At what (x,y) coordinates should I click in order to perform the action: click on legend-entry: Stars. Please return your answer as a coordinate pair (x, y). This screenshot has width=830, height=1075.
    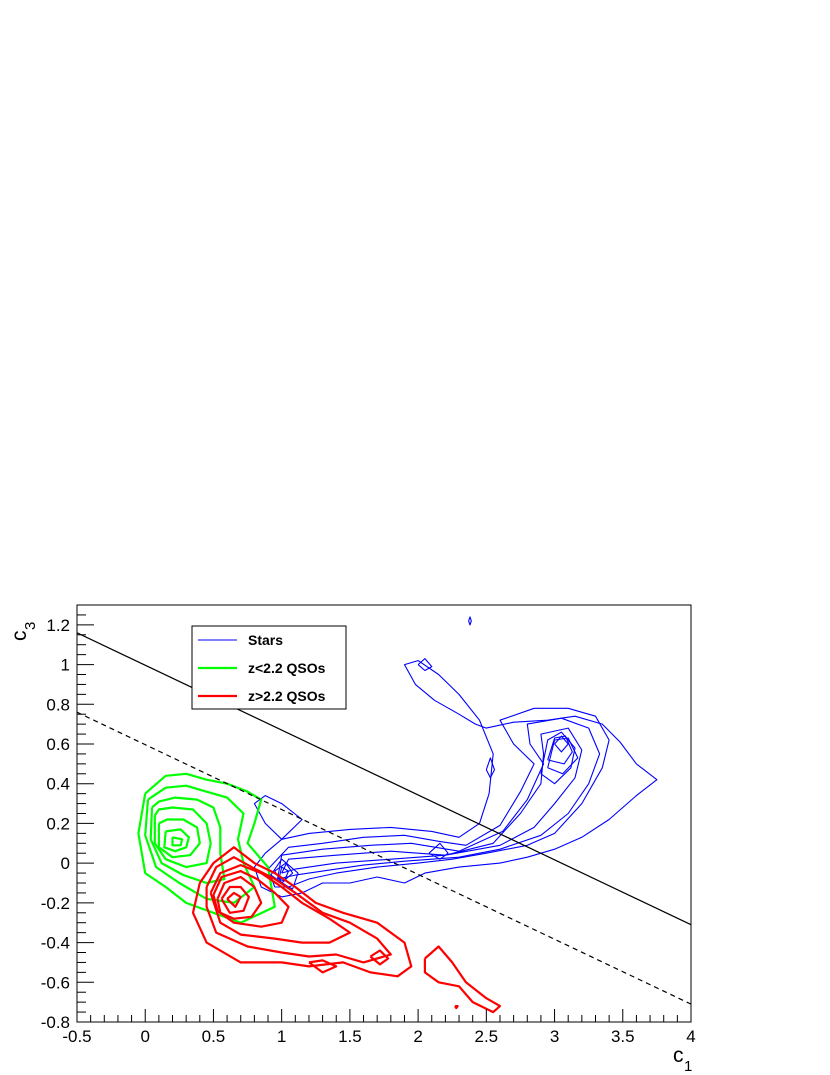
    Looking at the image, I should click on (240, 640).